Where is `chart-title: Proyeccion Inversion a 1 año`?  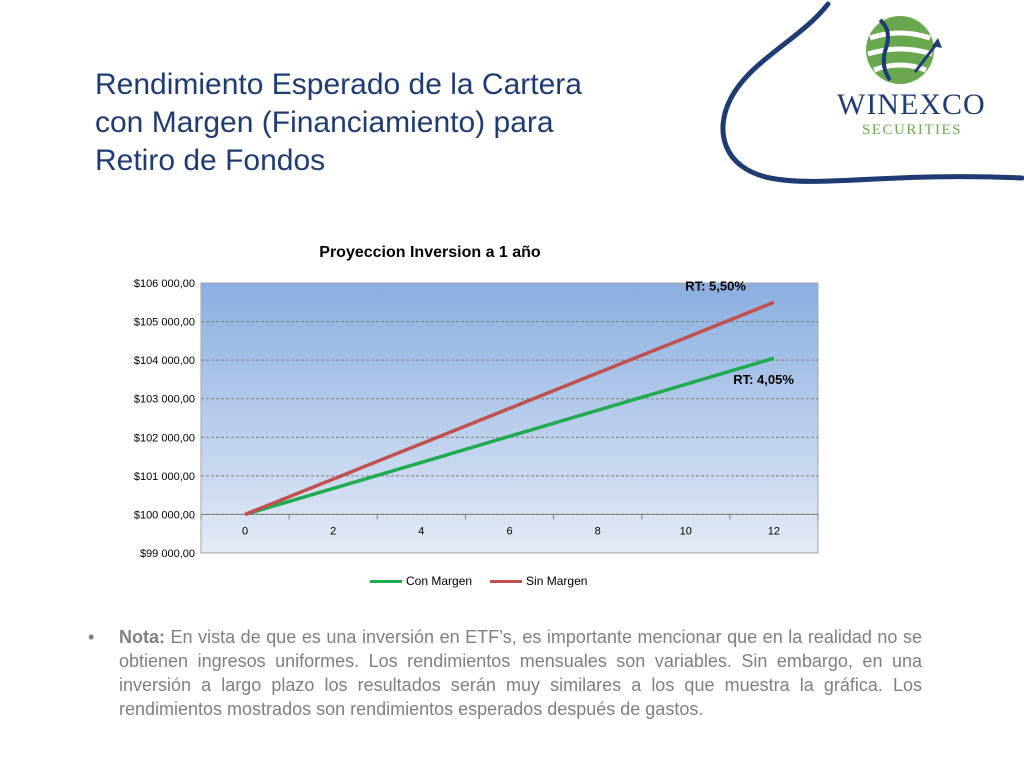 chart-title: Proyeccion Inversion a 1 año is located at coordinates (430, 252).